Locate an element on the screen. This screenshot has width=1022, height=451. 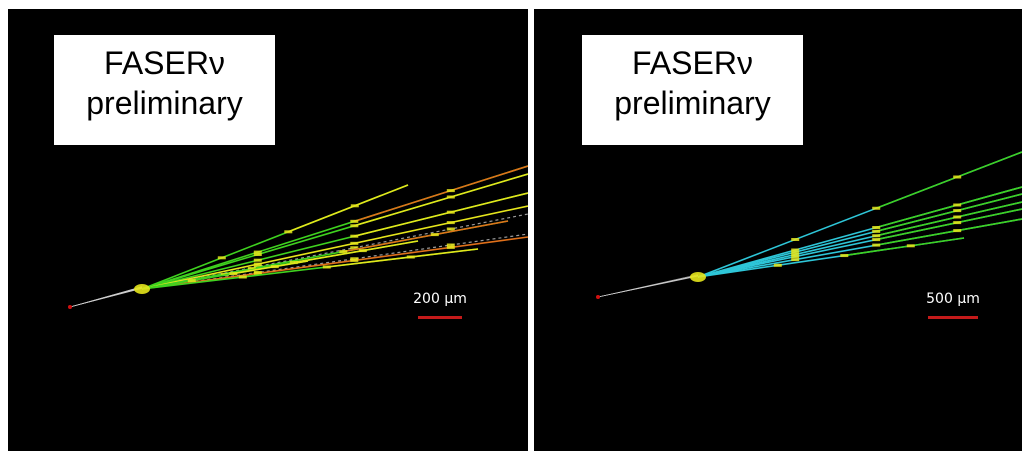
faser-label-right: FASERν preliminary is located at coordinates (692, 90).